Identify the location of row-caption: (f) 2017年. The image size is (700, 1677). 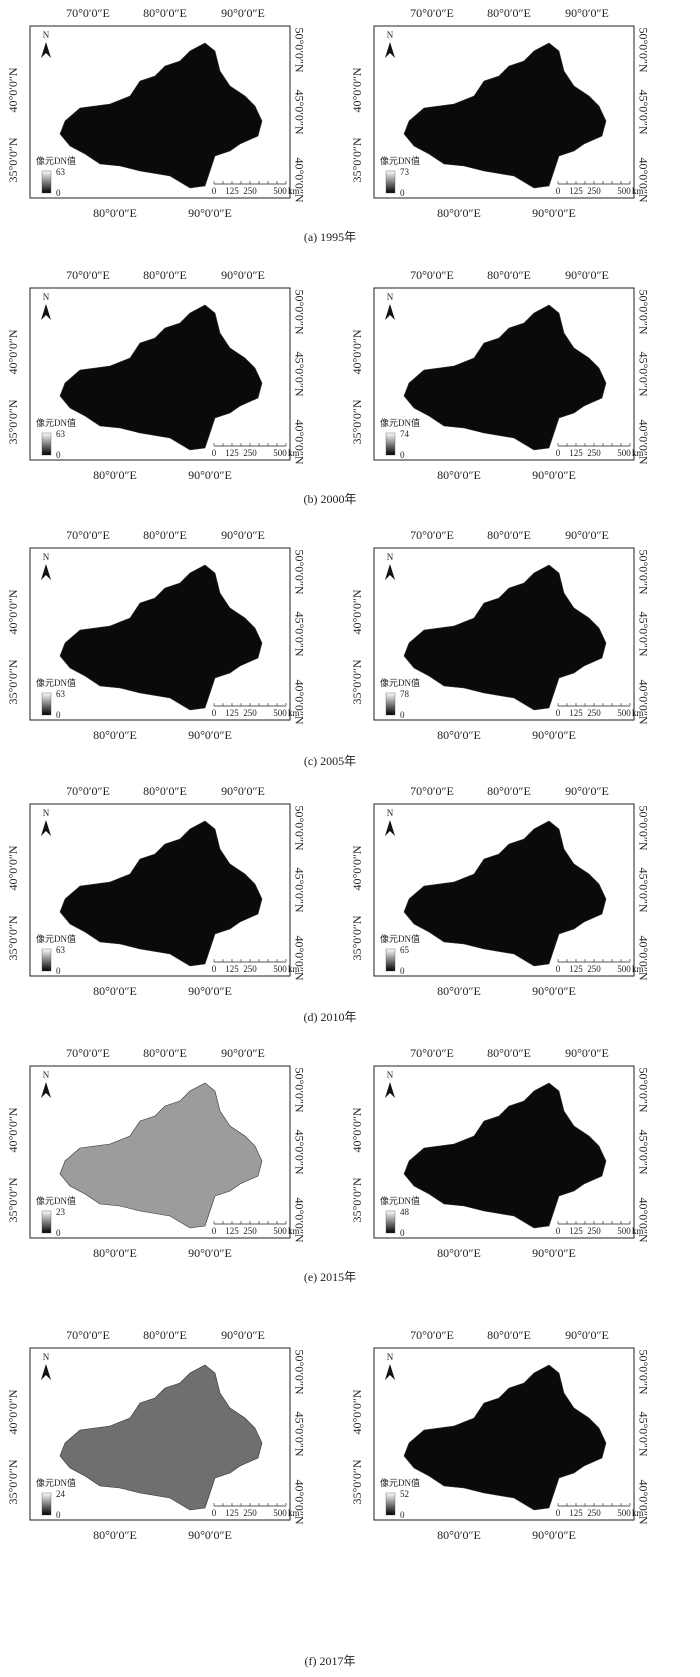
(330, 1661).